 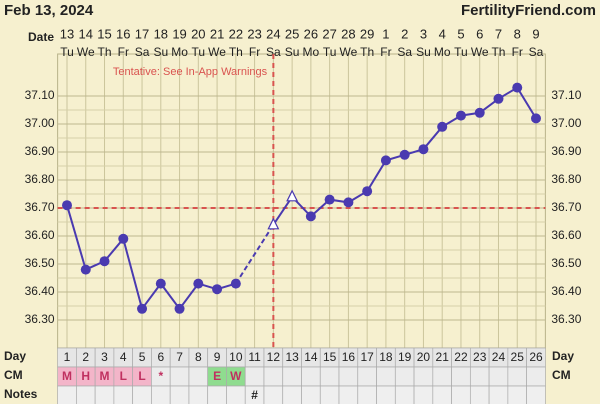 I want to click on days-value: 10, so click(x=236, y=357).